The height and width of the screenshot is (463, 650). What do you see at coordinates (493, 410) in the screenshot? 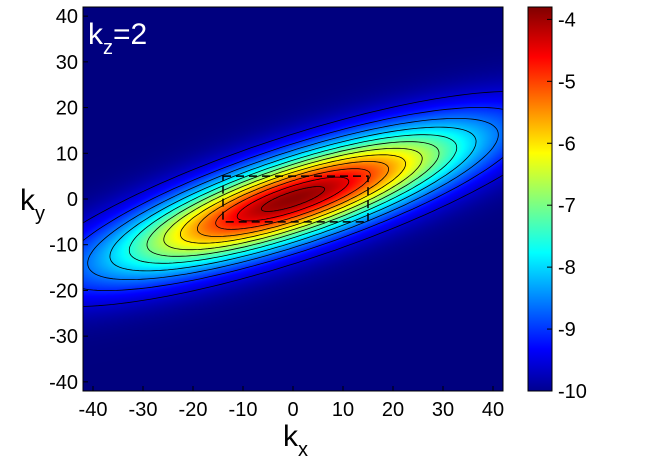
I see `x-tick-label: 40` at bounding box center [493, 410].